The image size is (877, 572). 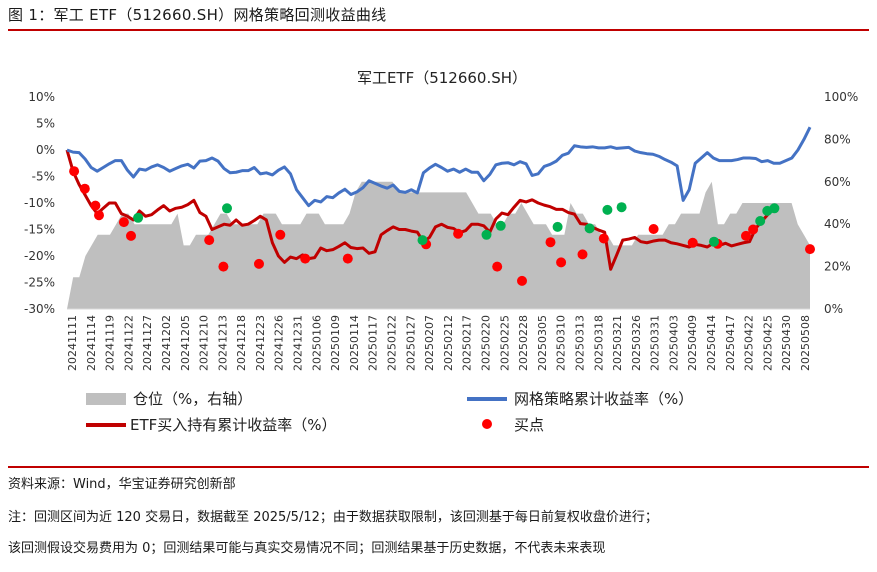 What do you see at coordinates (673, 343) in the screenshot?
I see `x-tick-label: 20250403` at bounding box center [673, 343].